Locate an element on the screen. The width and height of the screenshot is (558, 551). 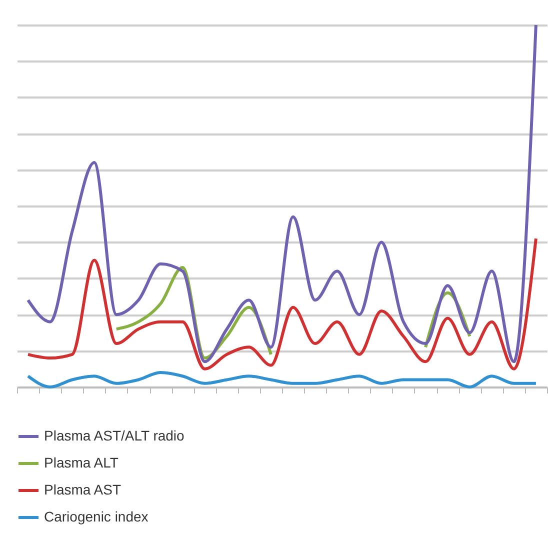
legend-label: Cariogenic index is located at coordinates (96, 516).